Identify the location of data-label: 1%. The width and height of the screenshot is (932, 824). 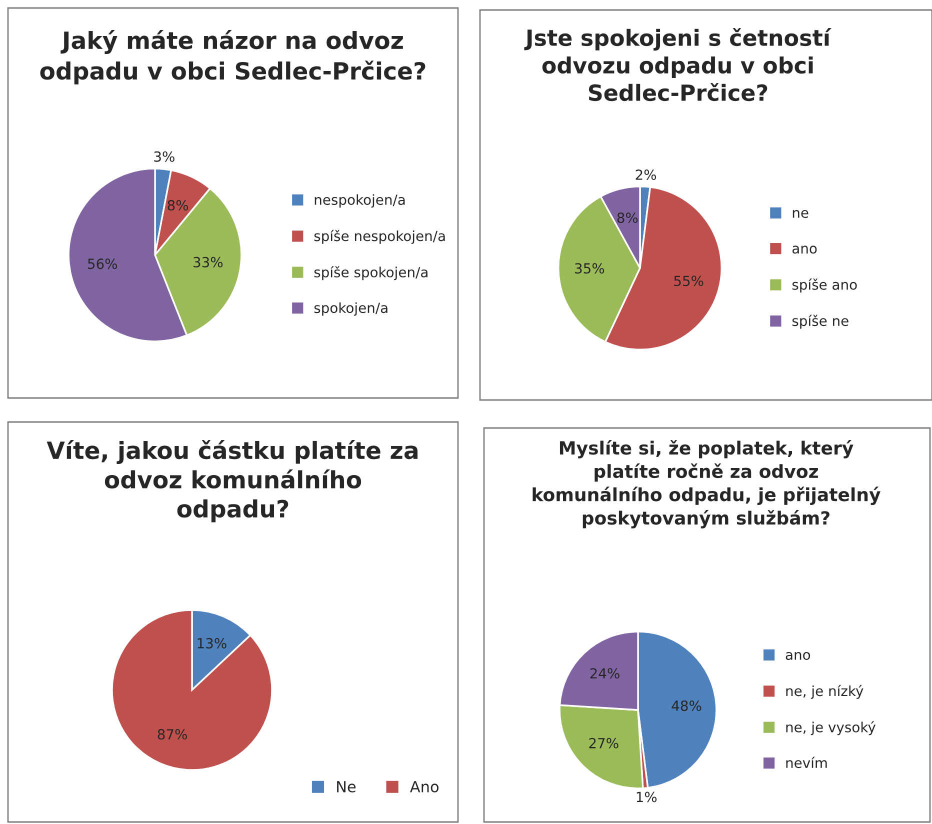
(646, 797).